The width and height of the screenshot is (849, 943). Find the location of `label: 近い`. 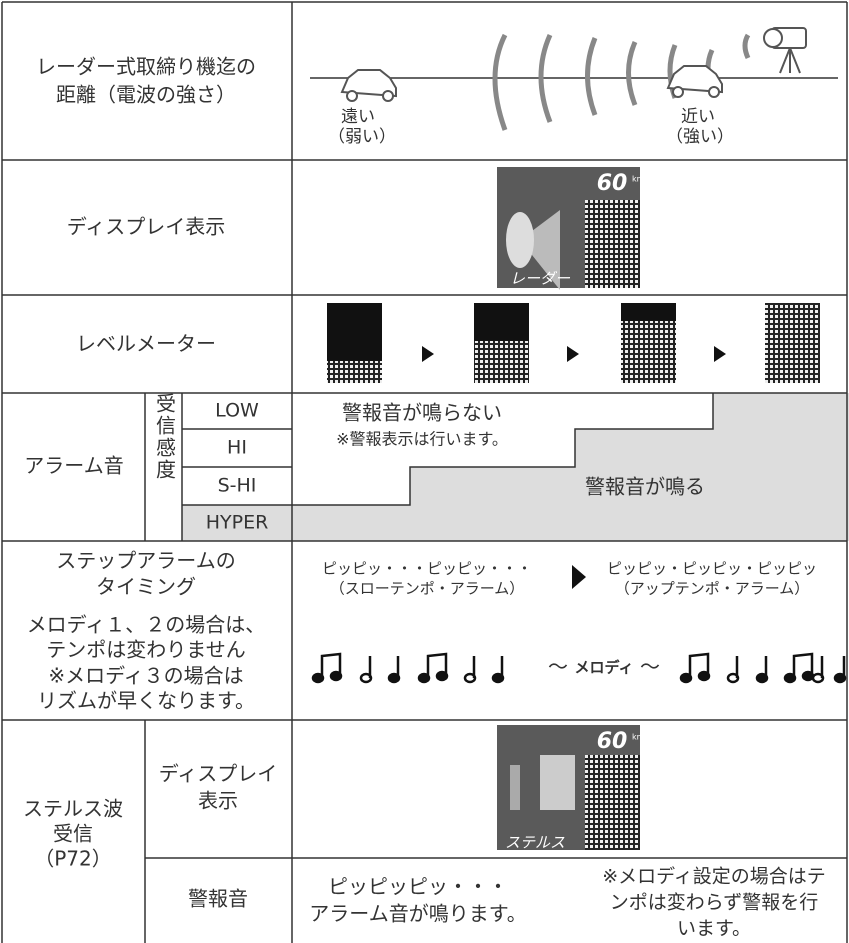

label: 近い is located at coordinates (698, 117).